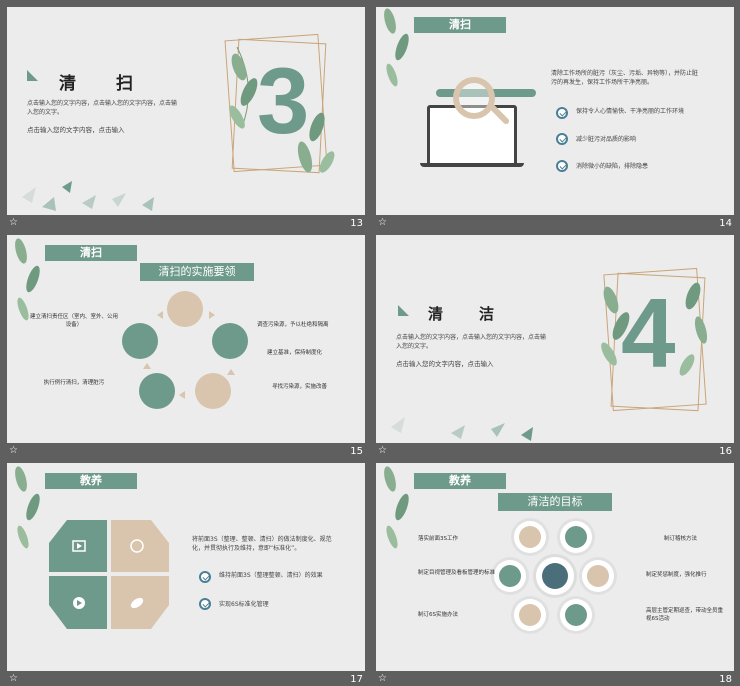 The image size is (740, 686). I want to click on document-icon, so click(230, 341).